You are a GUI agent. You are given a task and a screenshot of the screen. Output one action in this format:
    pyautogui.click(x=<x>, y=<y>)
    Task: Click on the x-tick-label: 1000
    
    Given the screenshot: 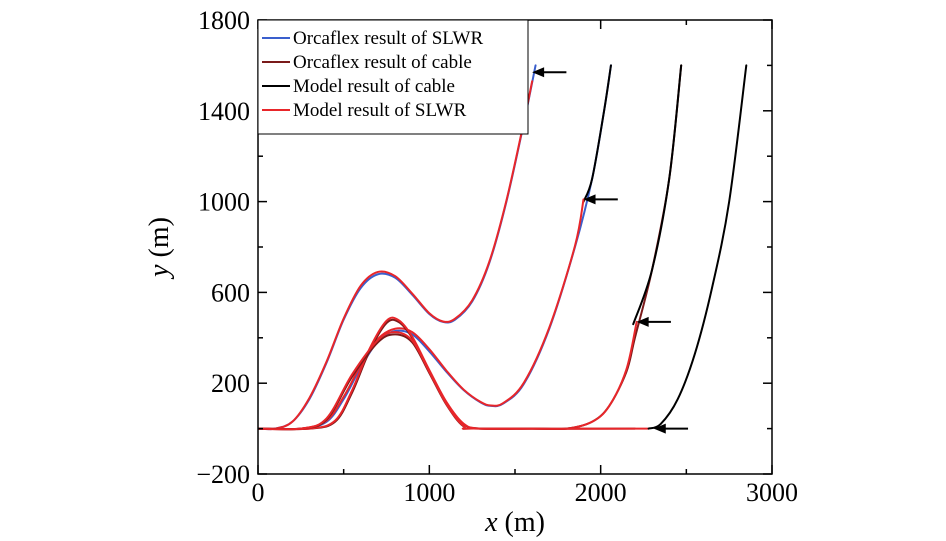 What is the action you would take?
    pyautogui.click(x=429, y=492)
    